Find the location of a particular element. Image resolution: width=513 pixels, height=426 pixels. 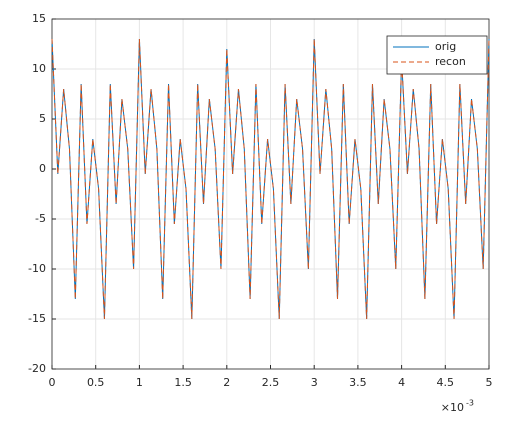

y-tick-label: 10 is located at coordinates (39, 68).